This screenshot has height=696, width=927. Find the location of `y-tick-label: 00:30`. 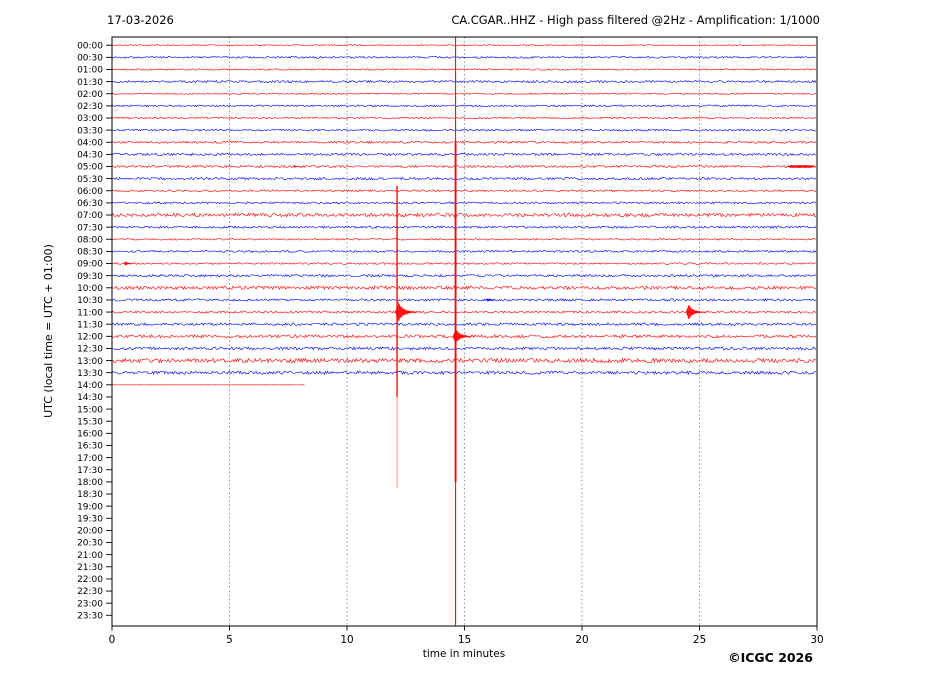

y-tick-label: 00:30 is located at coordinates (90, 59).